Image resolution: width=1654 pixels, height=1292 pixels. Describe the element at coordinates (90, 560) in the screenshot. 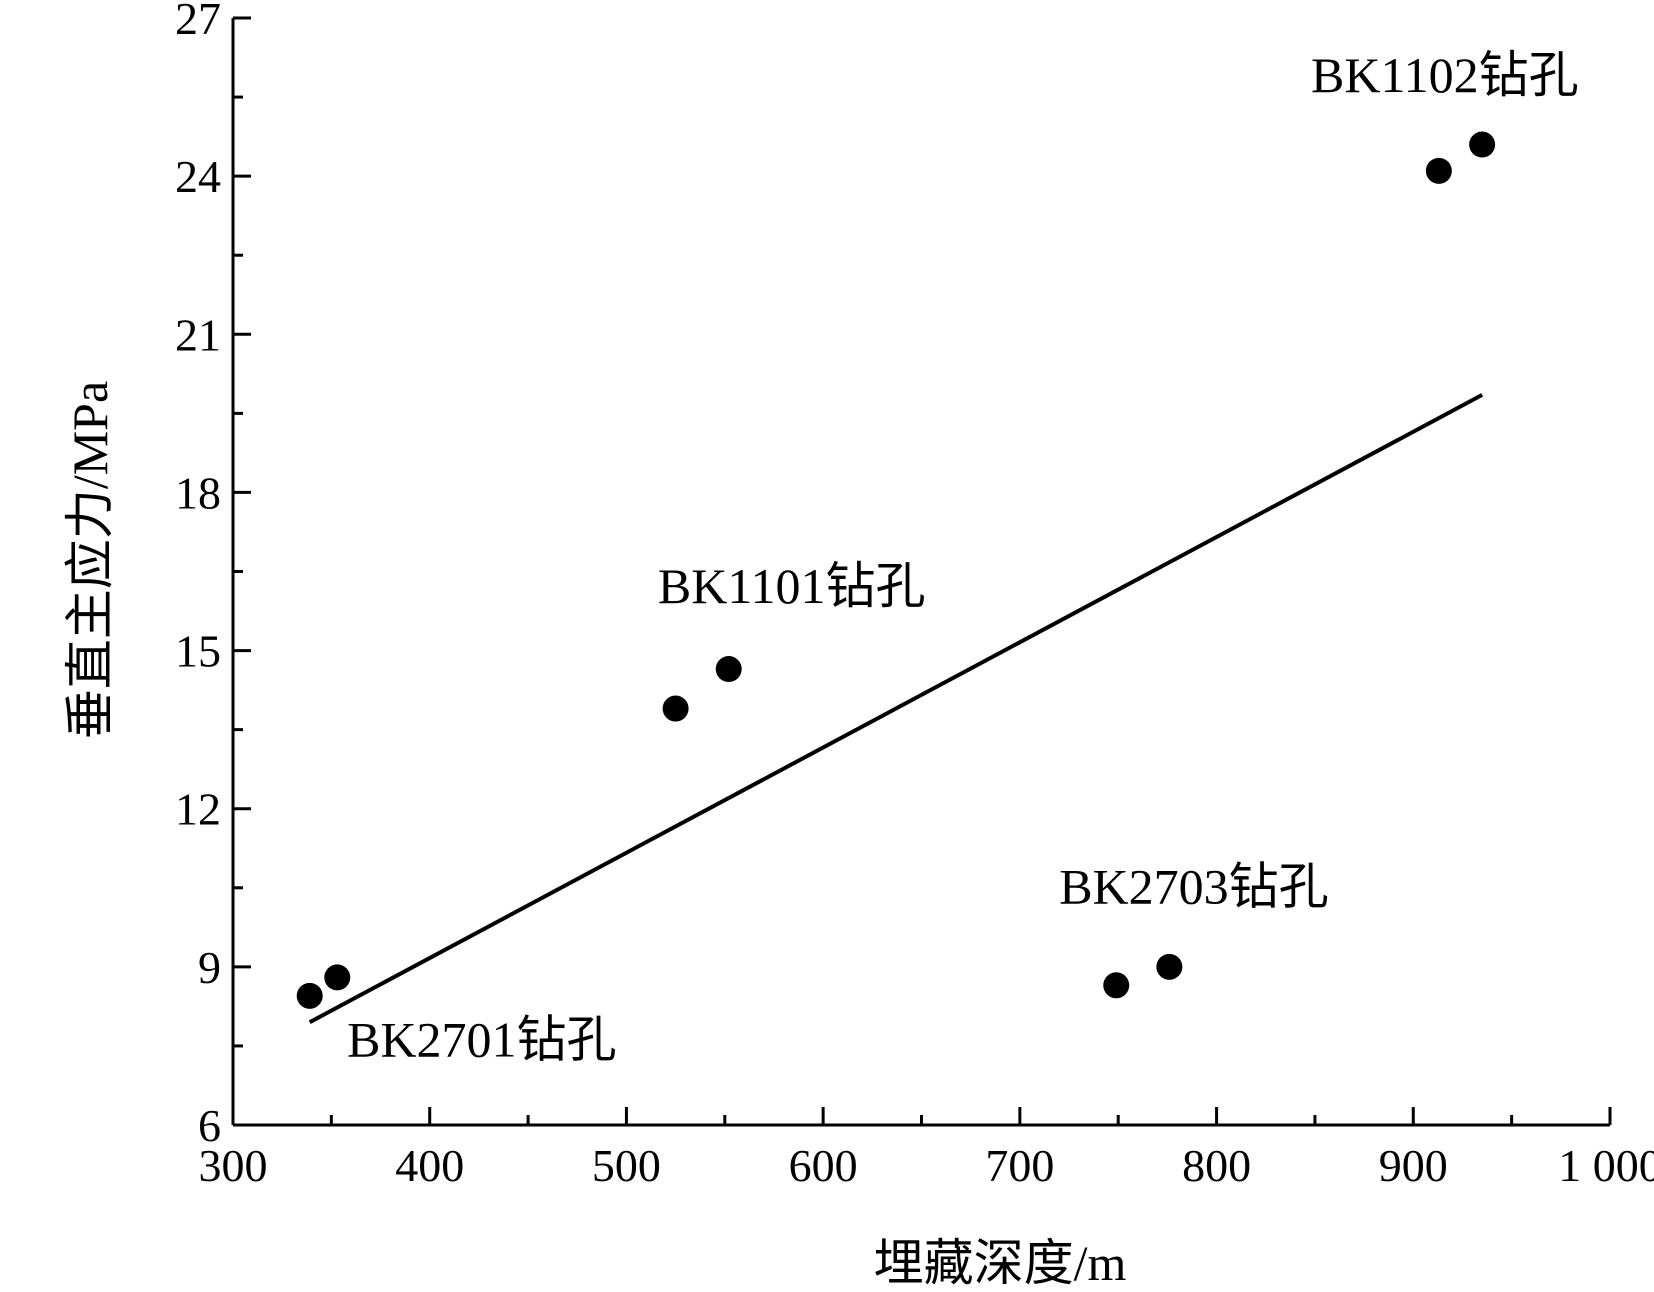

I see `y-axis-title: 垂直主应力/MPa` at that location.